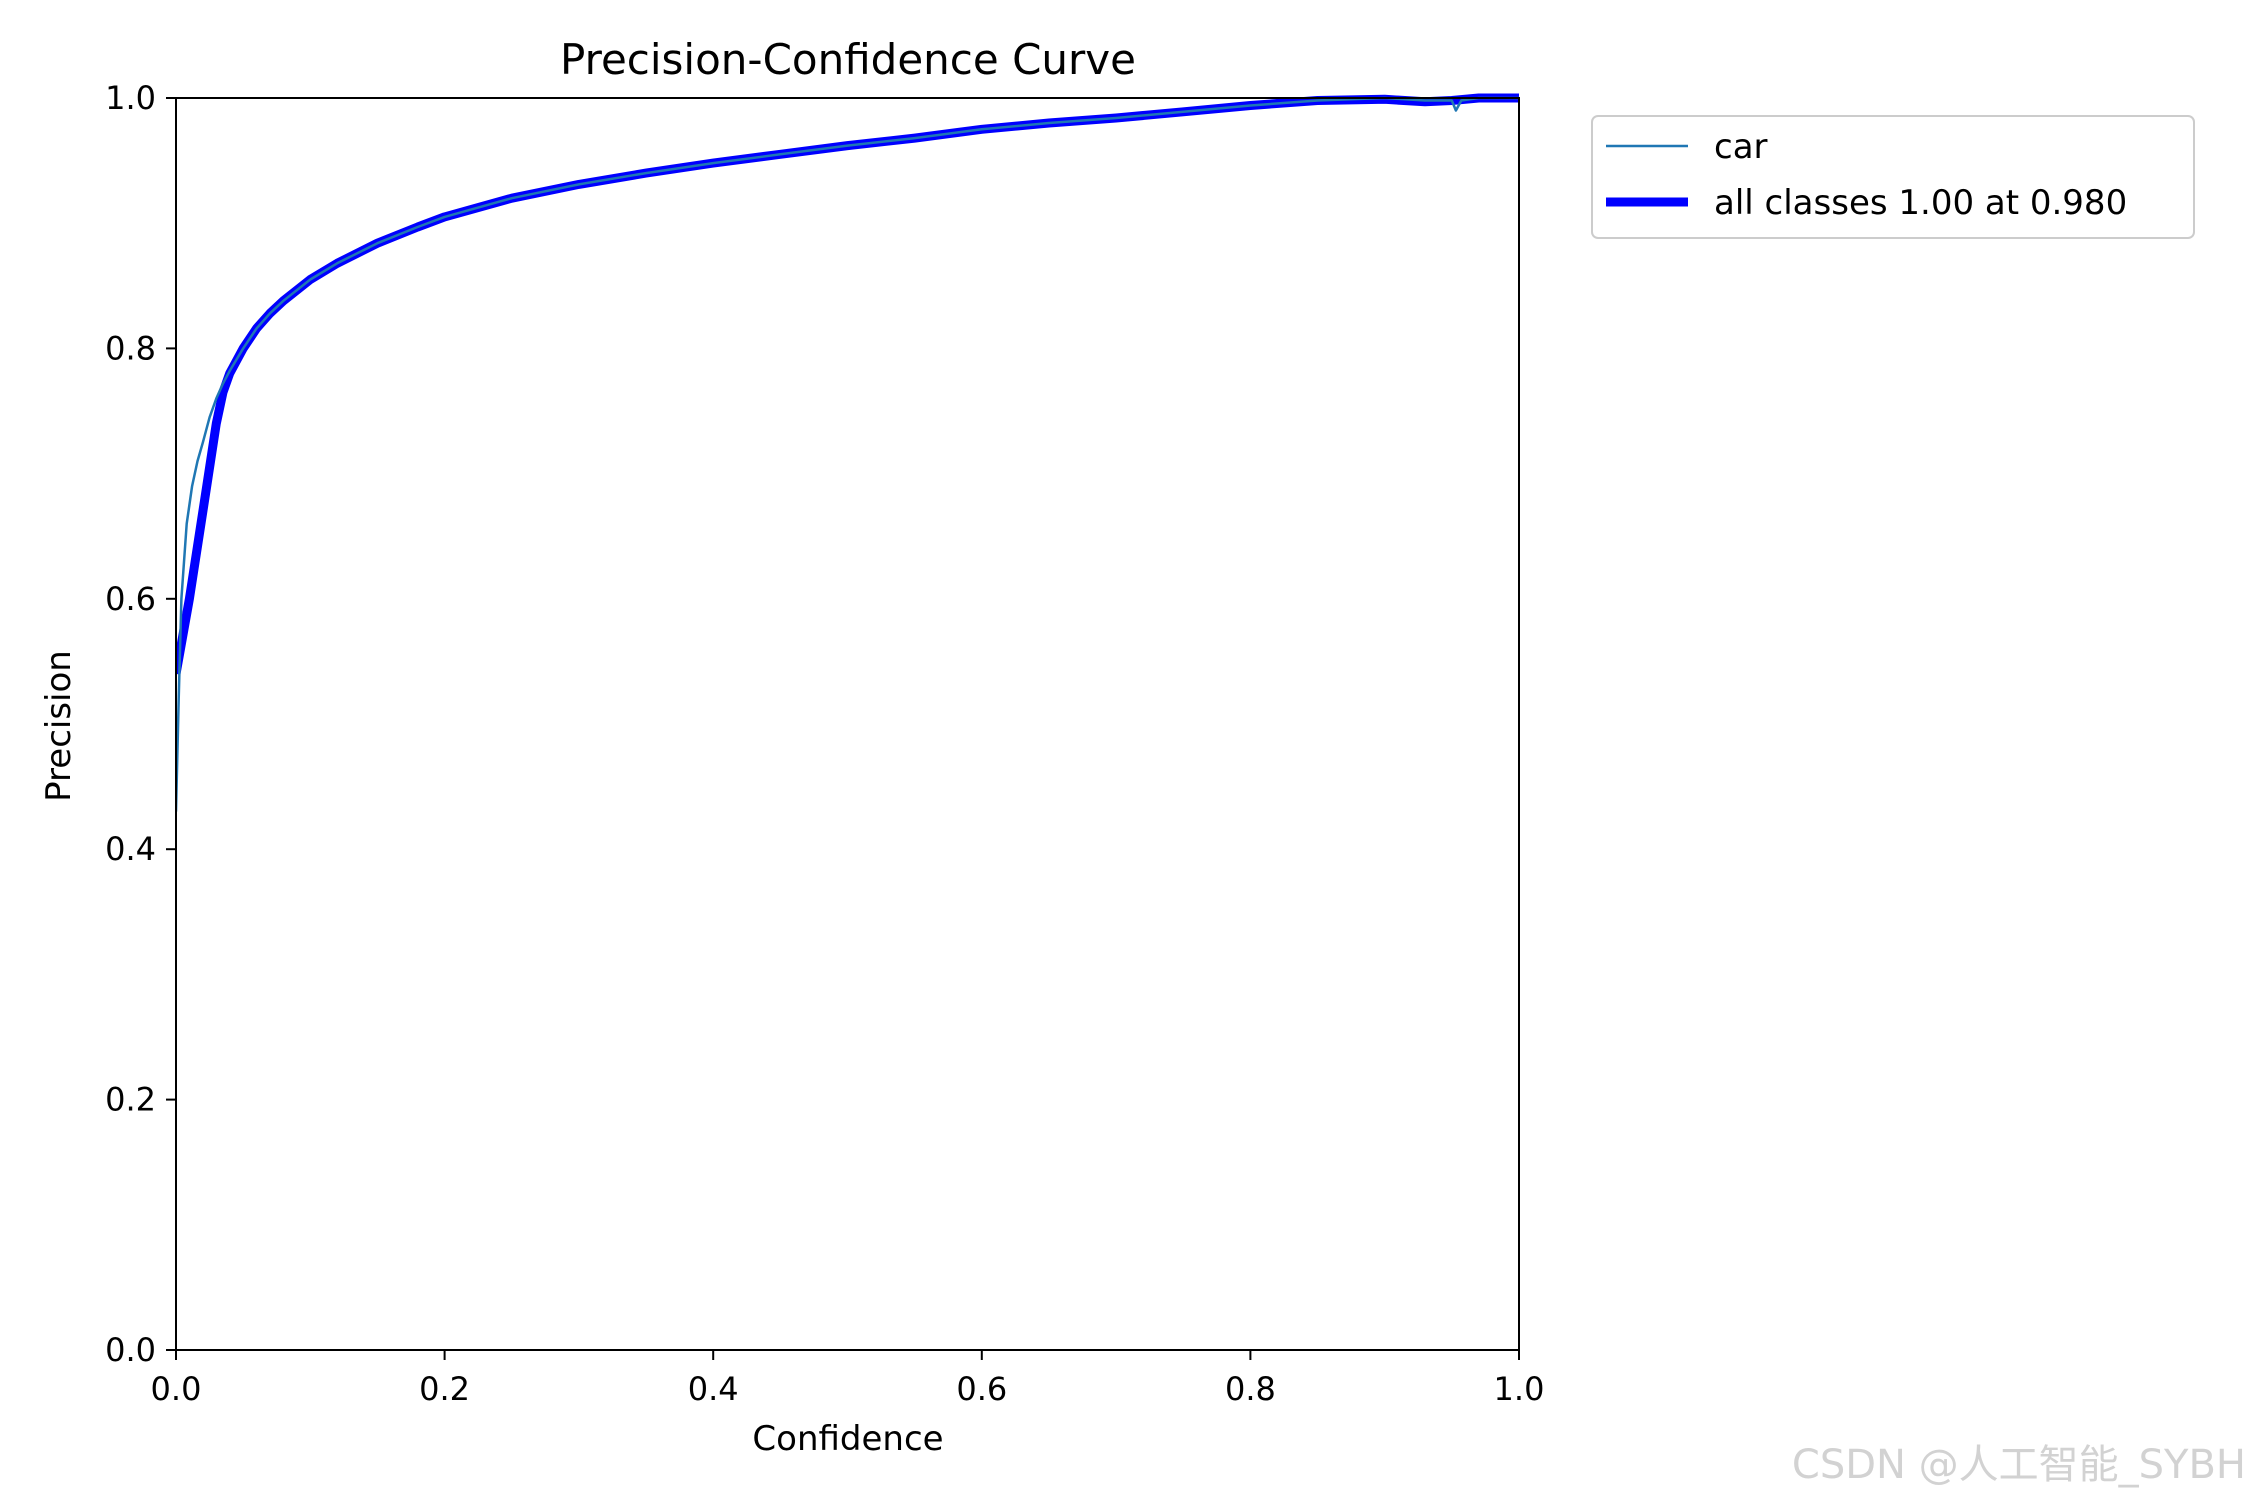 The height and width of the screenshot is (1500, 2250). Describe the element at coordinates (848, 59) in the screenshot. I see `chart-title: Precision-Confidence Curve` at that location.